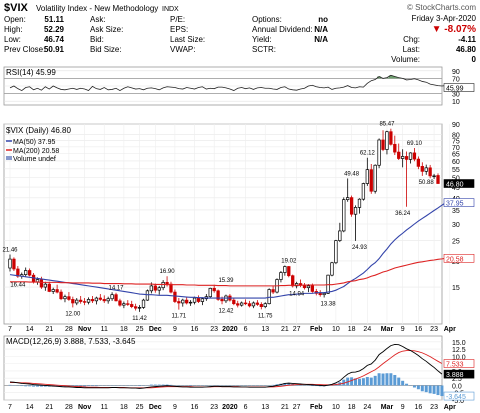 This screenshot has width=480, height=413. What do you see at coordinates (267, 19) in the screenshot?
I see `quote-label: Options:` at bounding box center [267, 19].